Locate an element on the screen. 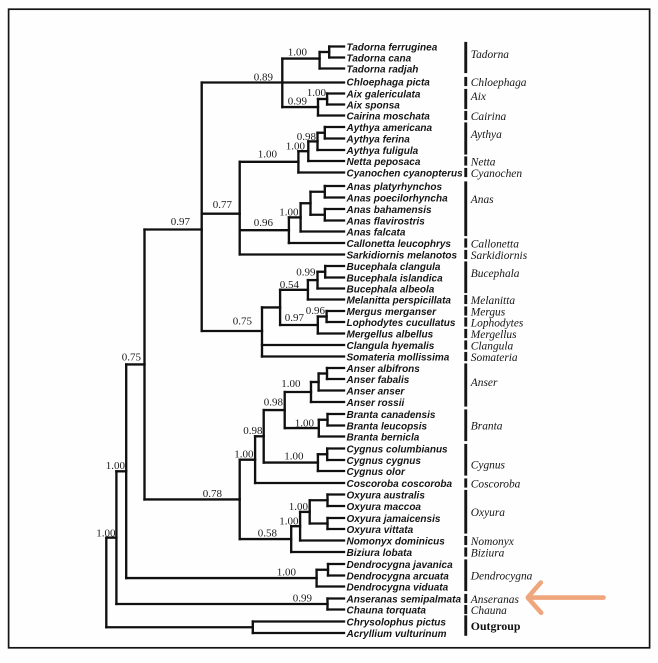 This screenshot has height=663, width=658. svg-text: Clangula hyemalis is located at coordinates (391, 346).